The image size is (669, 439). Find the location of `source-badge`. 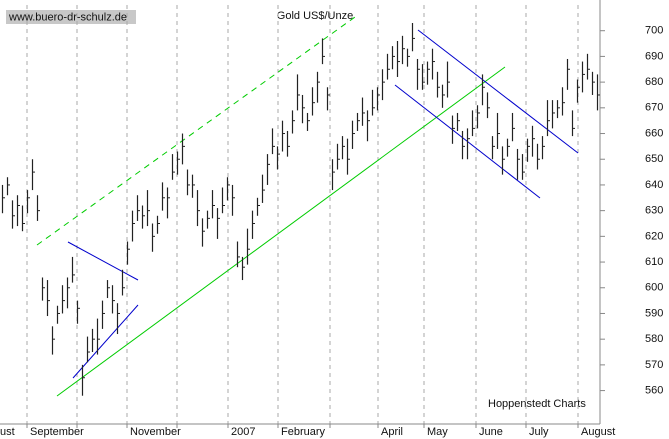

source-badge is located at coordinates (71, 17).